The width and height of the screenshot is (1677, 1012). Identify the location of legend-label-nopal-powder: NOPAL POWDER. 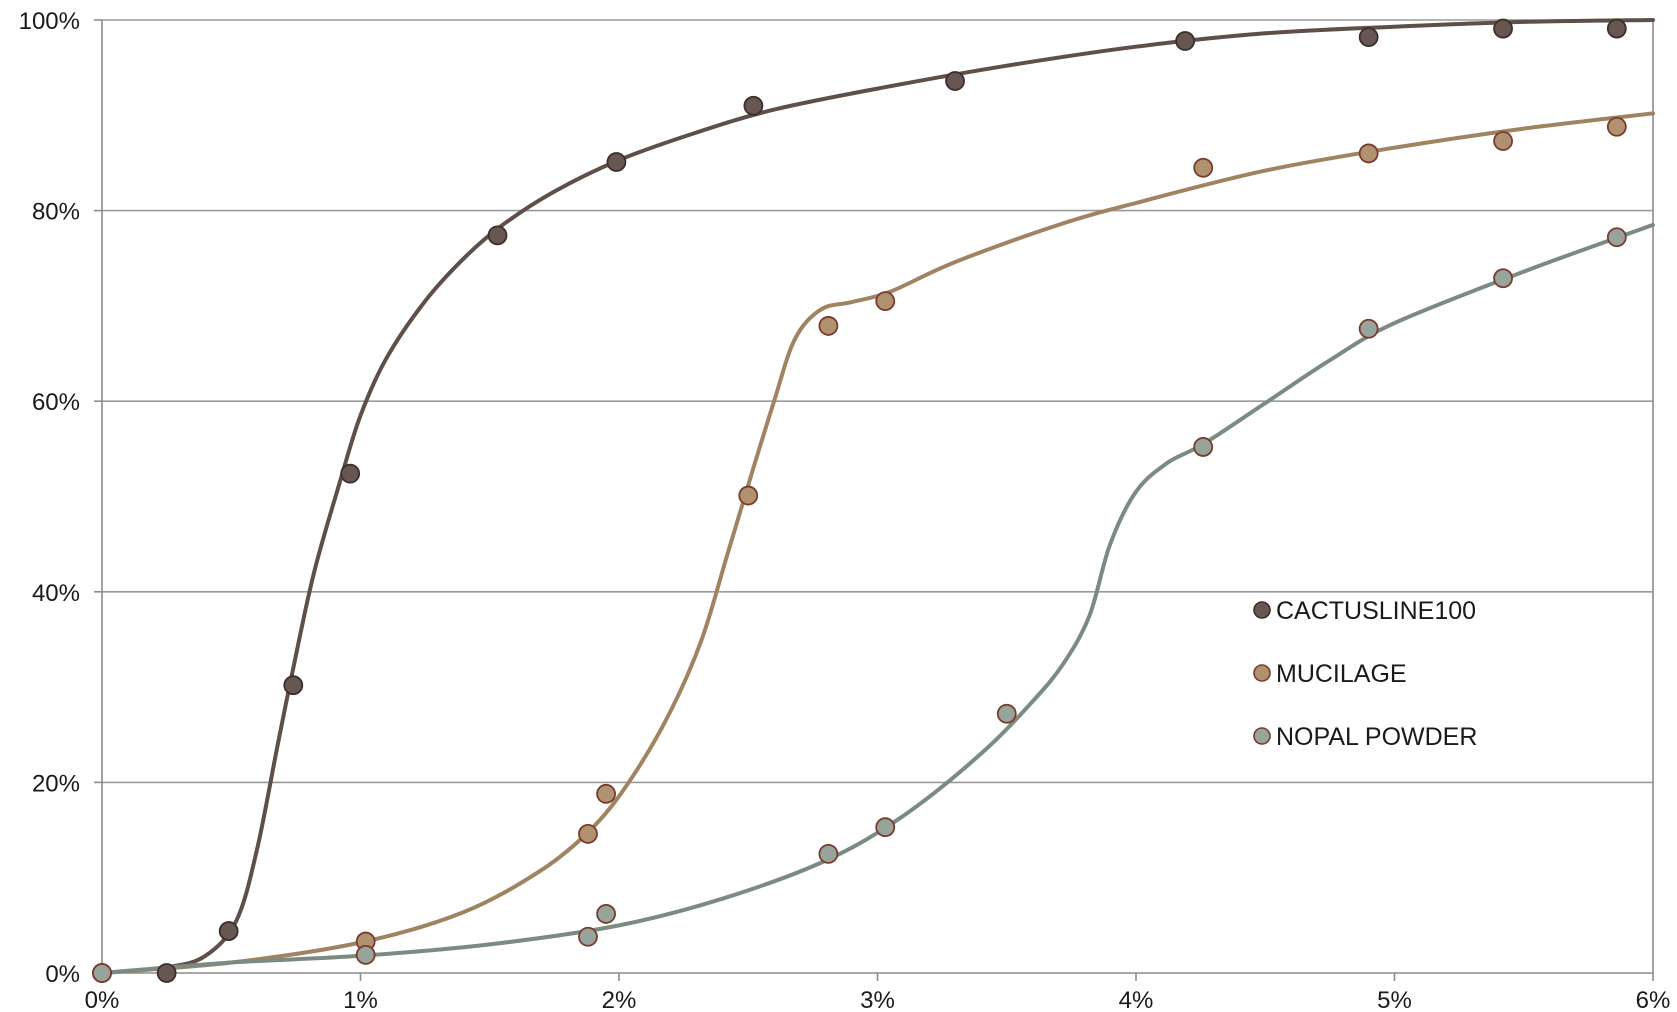
(1376, 737).